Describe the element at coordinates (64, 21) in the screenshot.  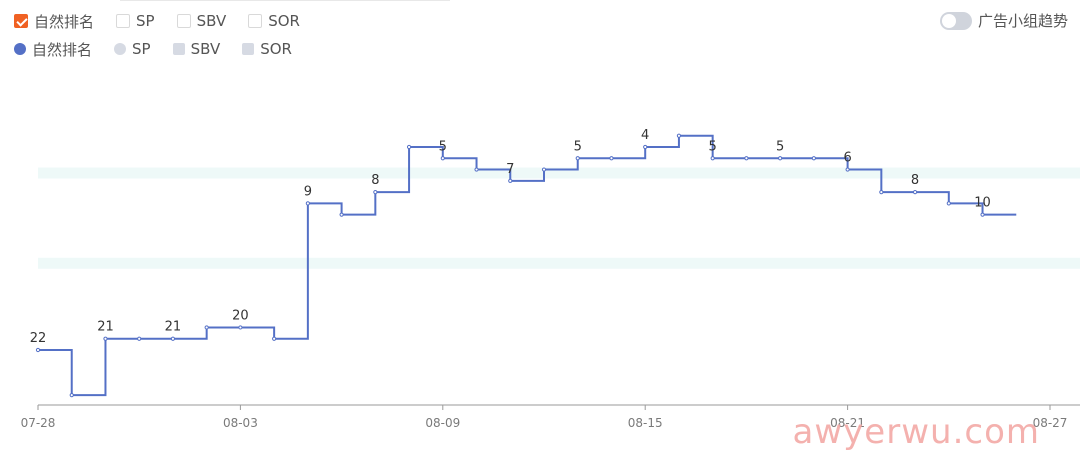
I see `checkbox-label: 自然排名` at that location.